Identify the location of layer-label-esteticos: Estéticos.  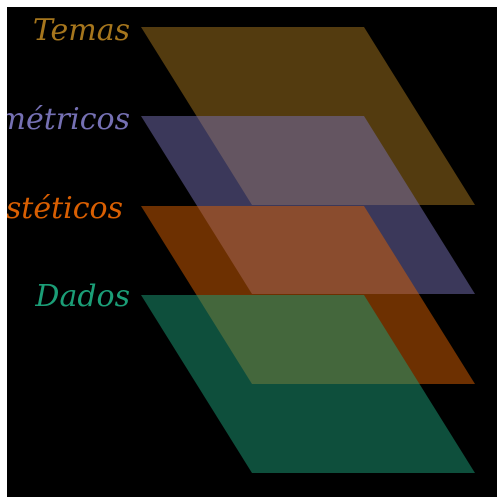
(61, 208).